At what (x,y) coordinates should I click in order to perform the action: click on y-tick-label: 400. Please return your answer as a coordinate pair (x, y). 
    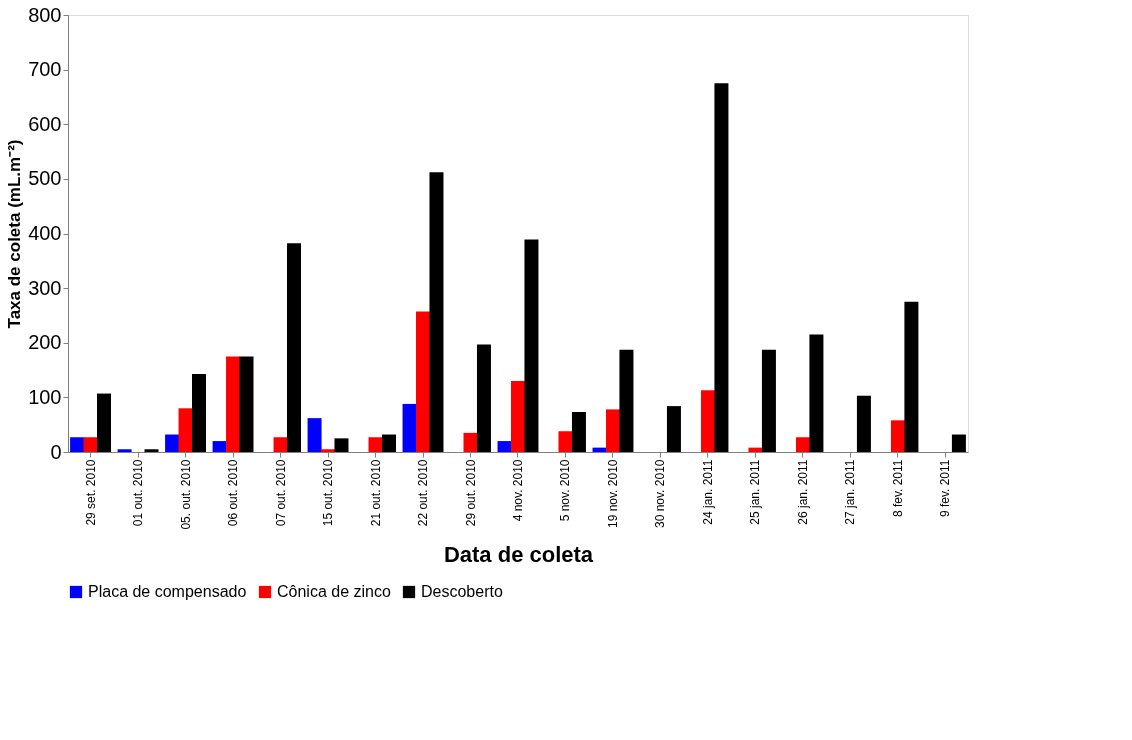
    Looking at the image, I should click on (45, 233).